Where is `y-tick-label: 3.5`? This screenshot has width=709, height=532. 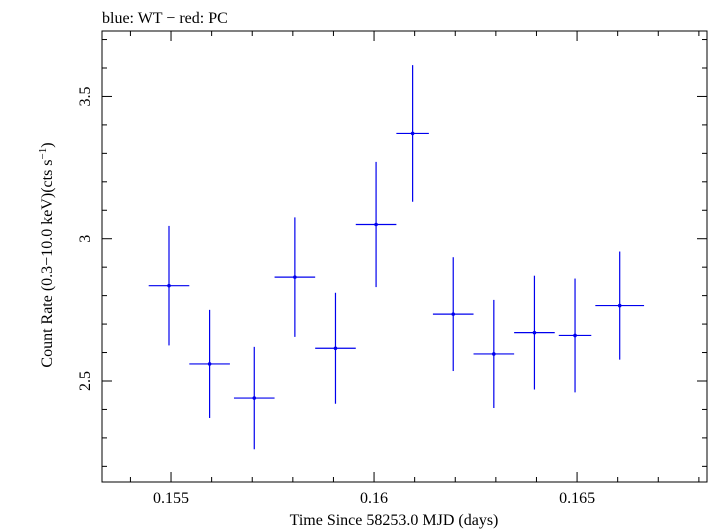 y-tick-label: 3.5 is located at coordinates (85, 96).